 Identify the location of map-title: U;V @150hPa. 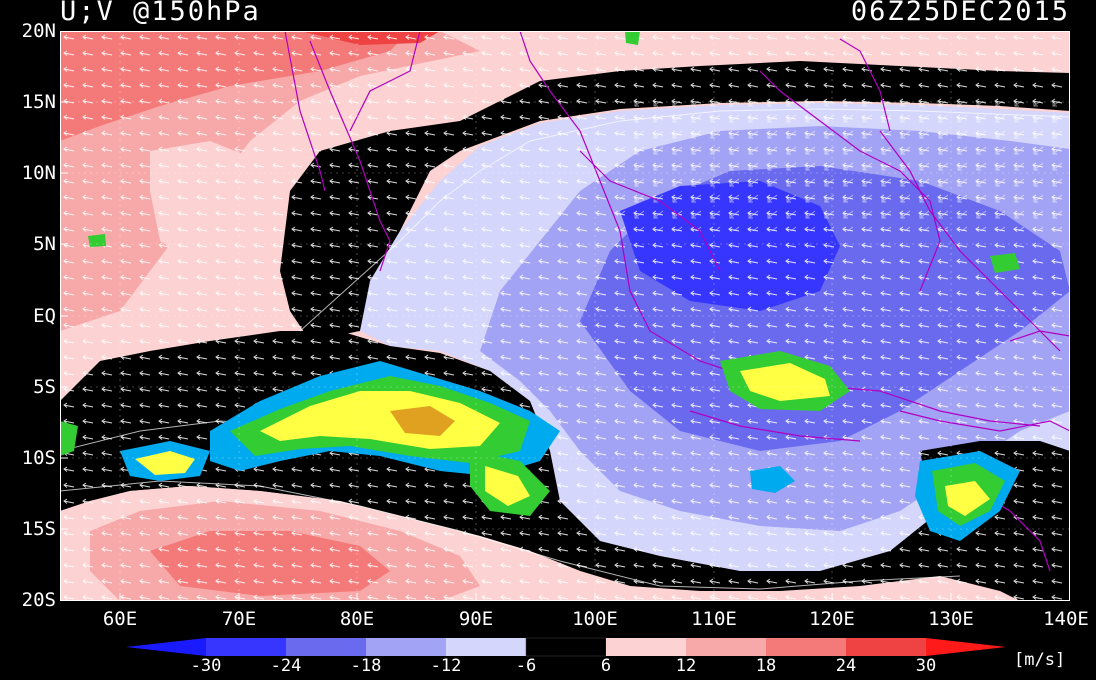
(160, 13).